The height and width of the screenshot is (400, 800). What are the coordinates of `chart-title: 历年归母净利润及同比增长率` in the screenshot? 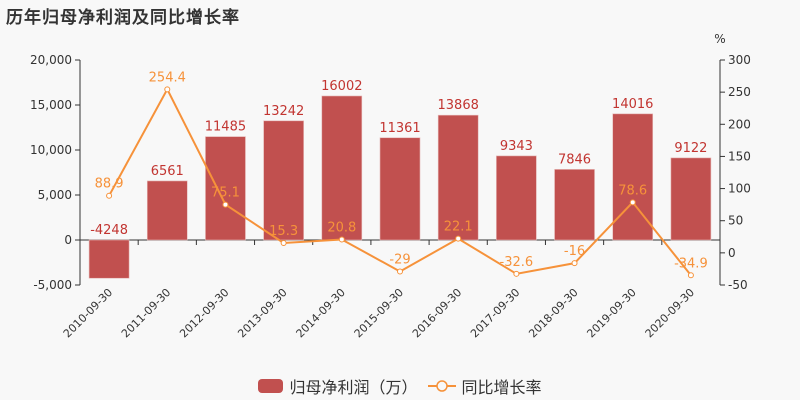 It's located at (123, 18).